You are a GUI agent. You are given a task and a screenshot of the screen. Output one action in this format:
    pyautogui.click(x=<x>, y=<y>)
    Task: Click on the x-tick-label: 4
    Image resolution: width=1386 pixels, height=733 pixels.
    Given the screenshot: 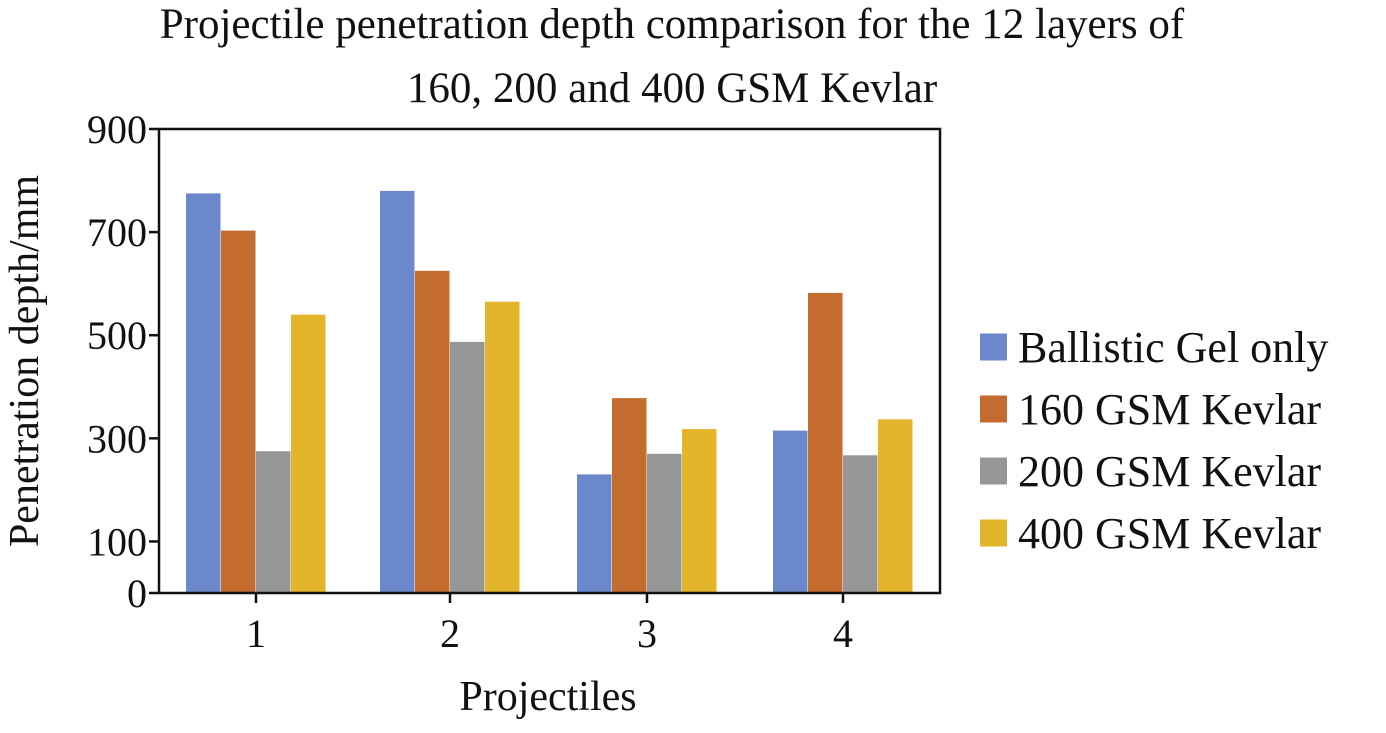 What is the action you would take?
    pyautogui.click(x=843, y=633)
    